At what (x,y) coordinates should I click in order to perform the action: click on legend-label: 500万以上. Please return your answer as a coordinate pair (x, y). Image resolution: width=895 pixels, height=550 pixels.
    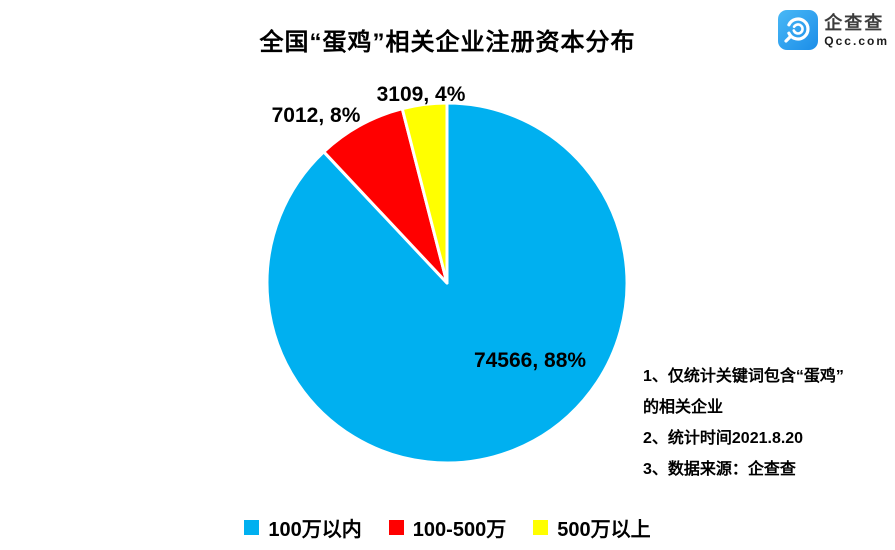
    Looking at the image, I should click on (604, 530).